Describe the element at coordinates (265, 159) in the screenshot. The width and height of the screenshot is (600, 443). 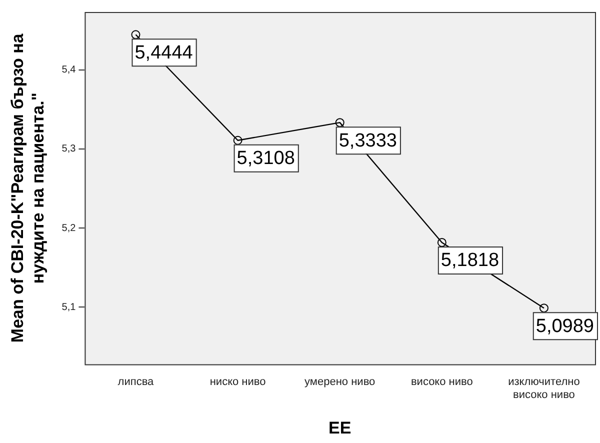
I see `data-label: 5,3108` at that location.